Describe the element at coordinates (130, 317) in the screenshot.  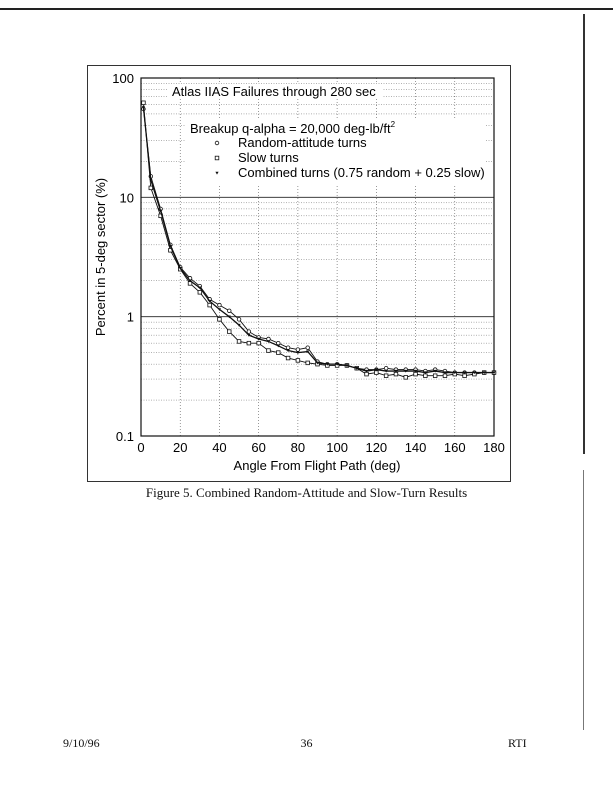
I see `y-tick-label: 1` at that location.